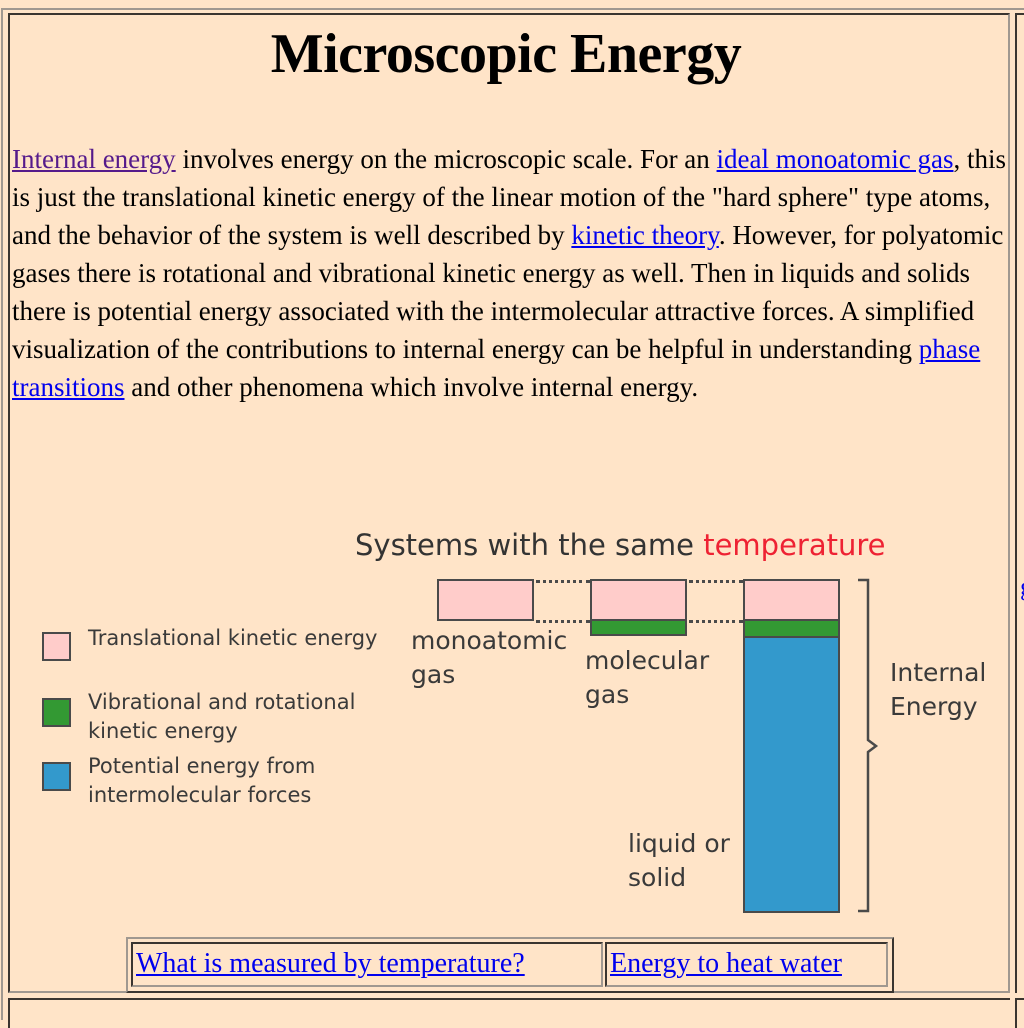 The width and height of the screenshot is (1024, 1028). What do you see at coordinates (506, 54) in the screenshot?
I see `page-title: Microscopic Energy` at bounding box center [506, 54].